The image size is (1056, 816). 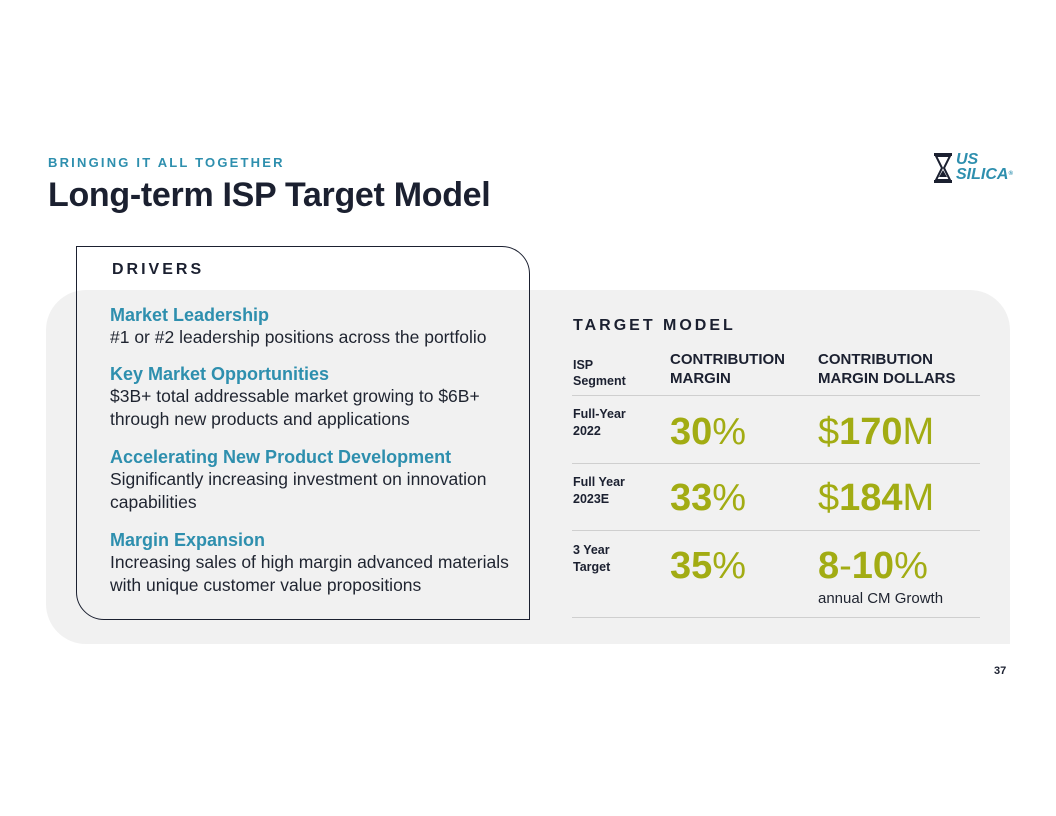 I want to click on driver-title: Key Market Opportunities, so click(x=220, y=374).